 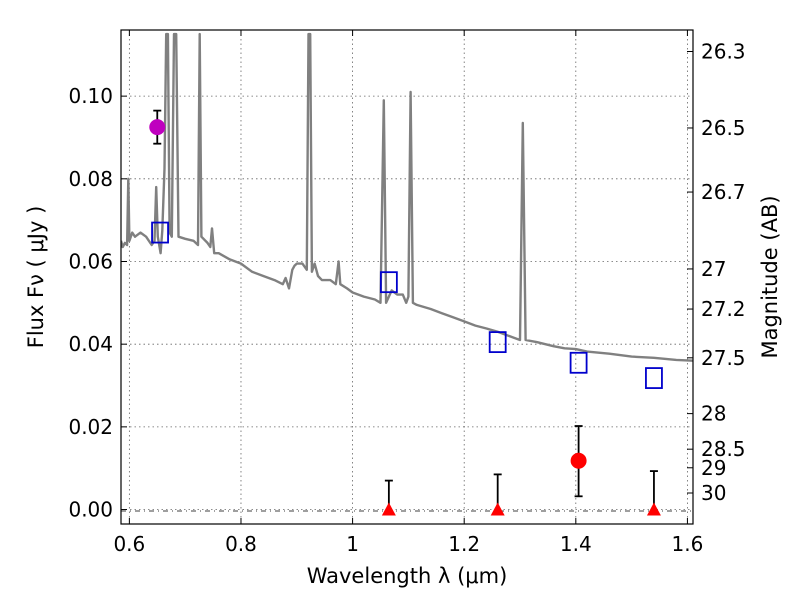 I want to click on y-tick-label: 0.10, so click(x=90, y=96).